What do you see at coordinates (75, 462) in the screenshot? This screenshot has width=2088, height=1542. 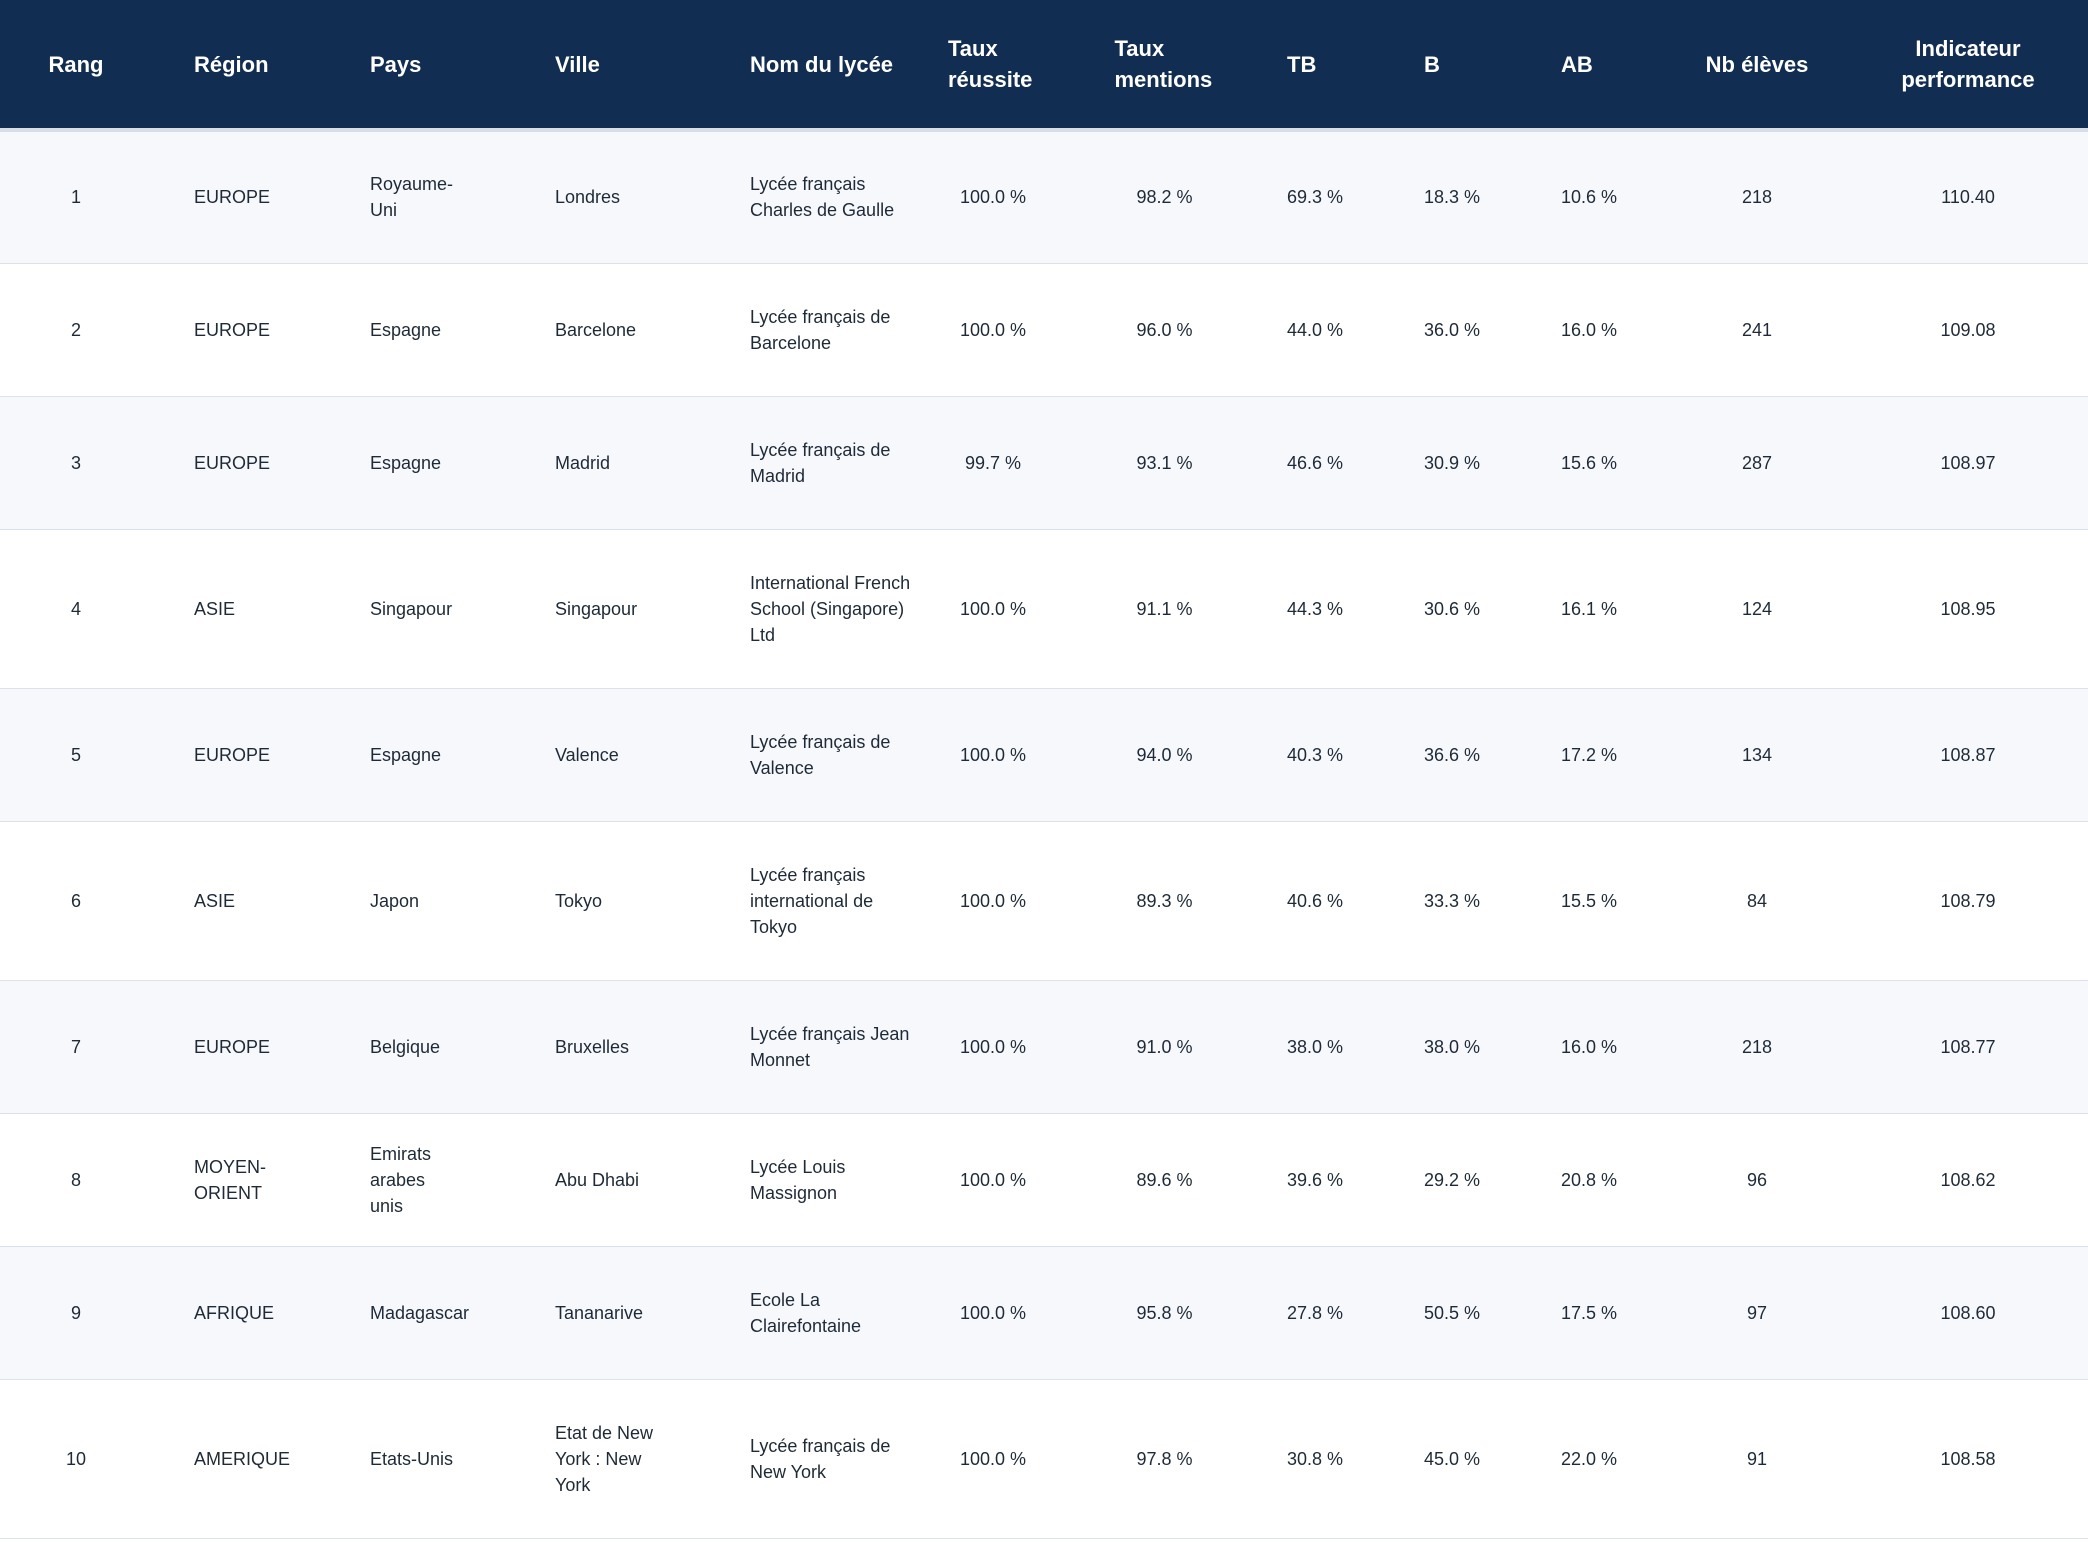 I see `cell-rang: 3` at bounding box center [75, 462].